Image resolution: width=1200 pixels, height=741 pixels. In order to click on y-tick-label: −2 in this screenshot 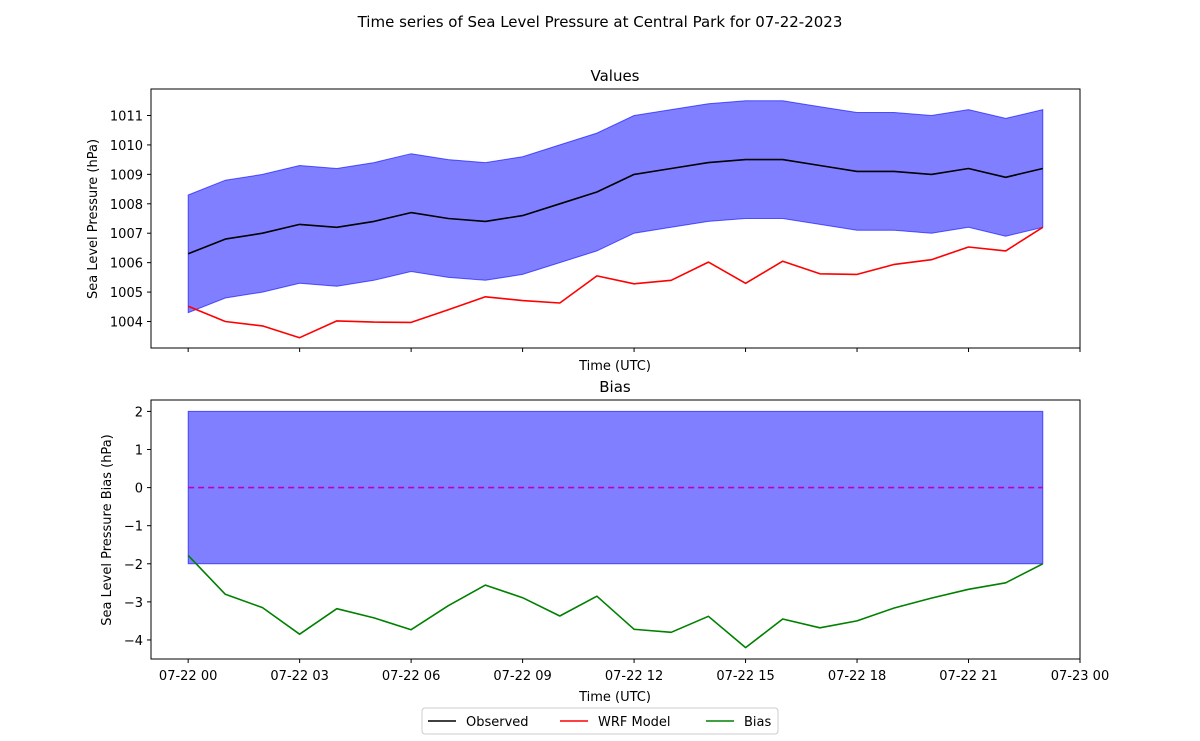, I will do `click(133, 565)`.